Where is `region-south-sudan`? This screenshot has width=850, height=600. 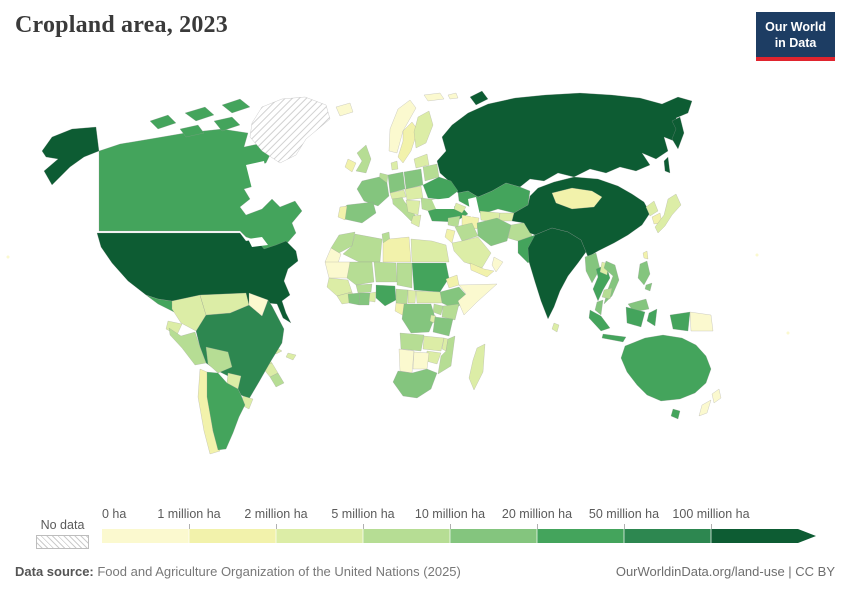 region-south-sudan is located at coordinates (429, 296).